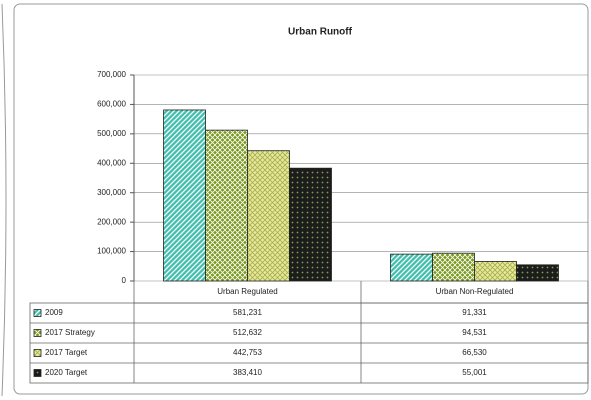  Describe the element at coordinates (247, 352) in the screenshot. I see `table-value: 442,753` at that location.